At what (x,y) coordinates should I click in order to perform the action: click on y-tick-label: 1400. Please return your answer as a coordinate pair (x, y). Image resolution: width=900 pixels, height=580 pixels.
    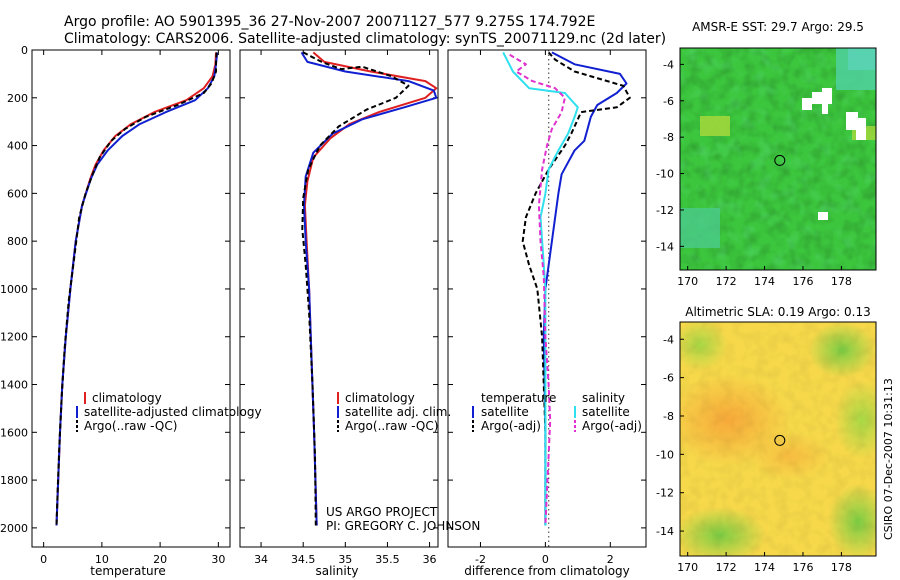
    Looking at the image, I should click on (14, 385).